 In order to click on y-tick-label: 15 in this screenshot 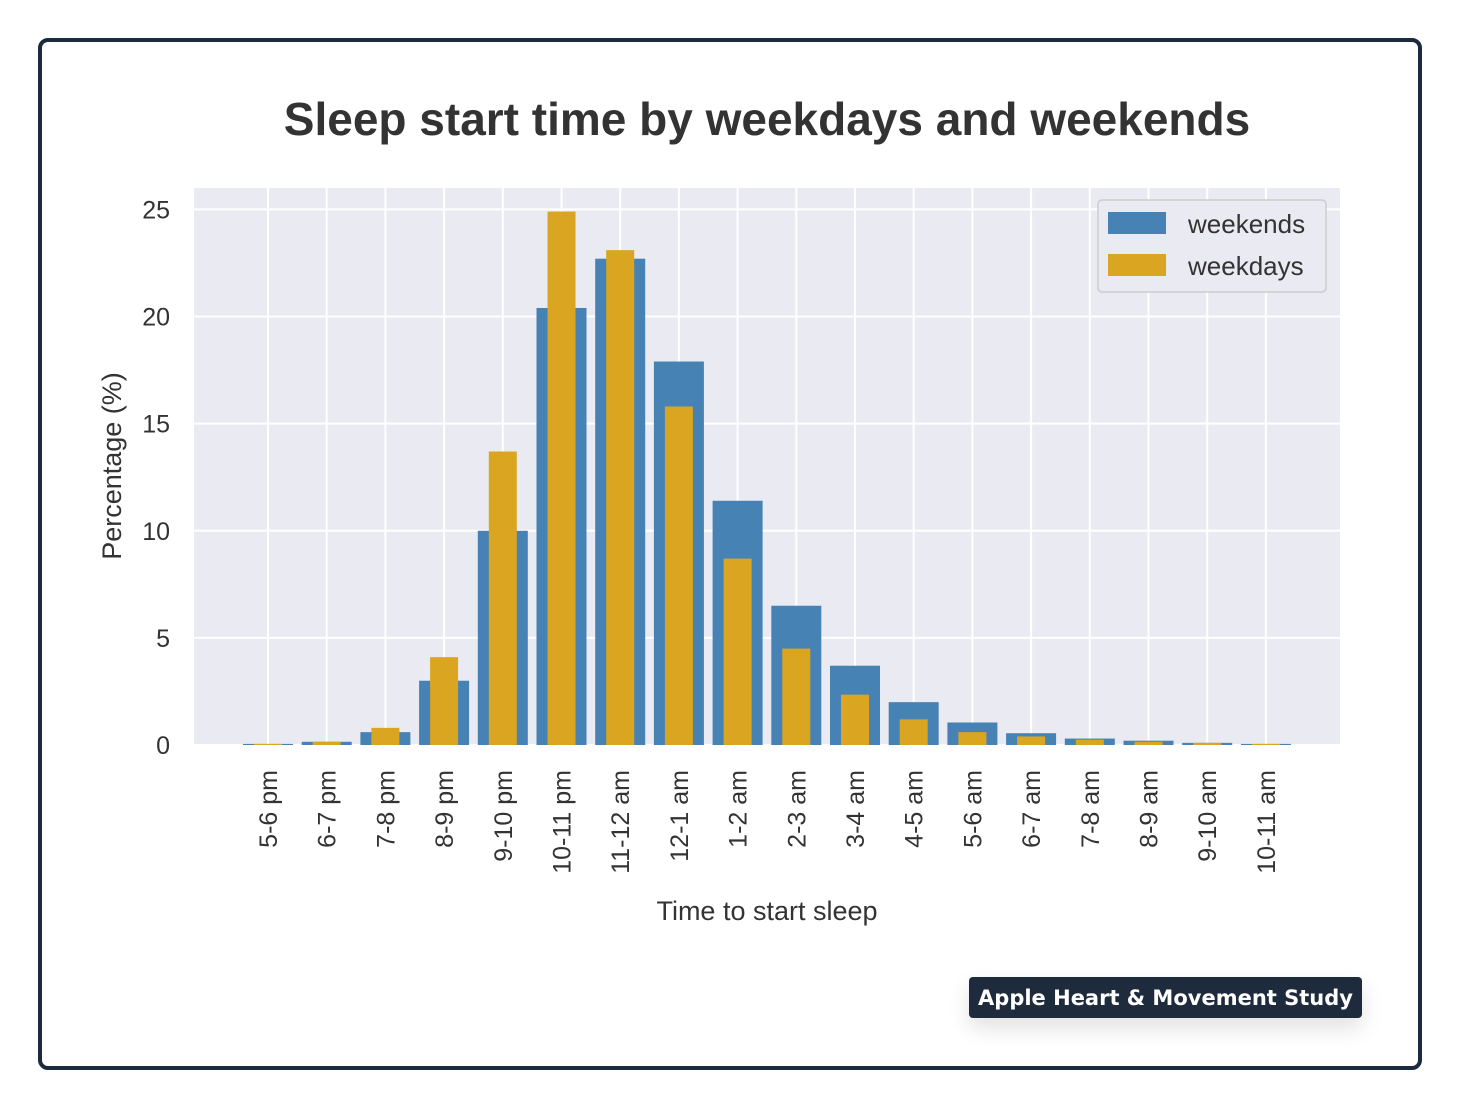, I will do `click(156, 425)`.